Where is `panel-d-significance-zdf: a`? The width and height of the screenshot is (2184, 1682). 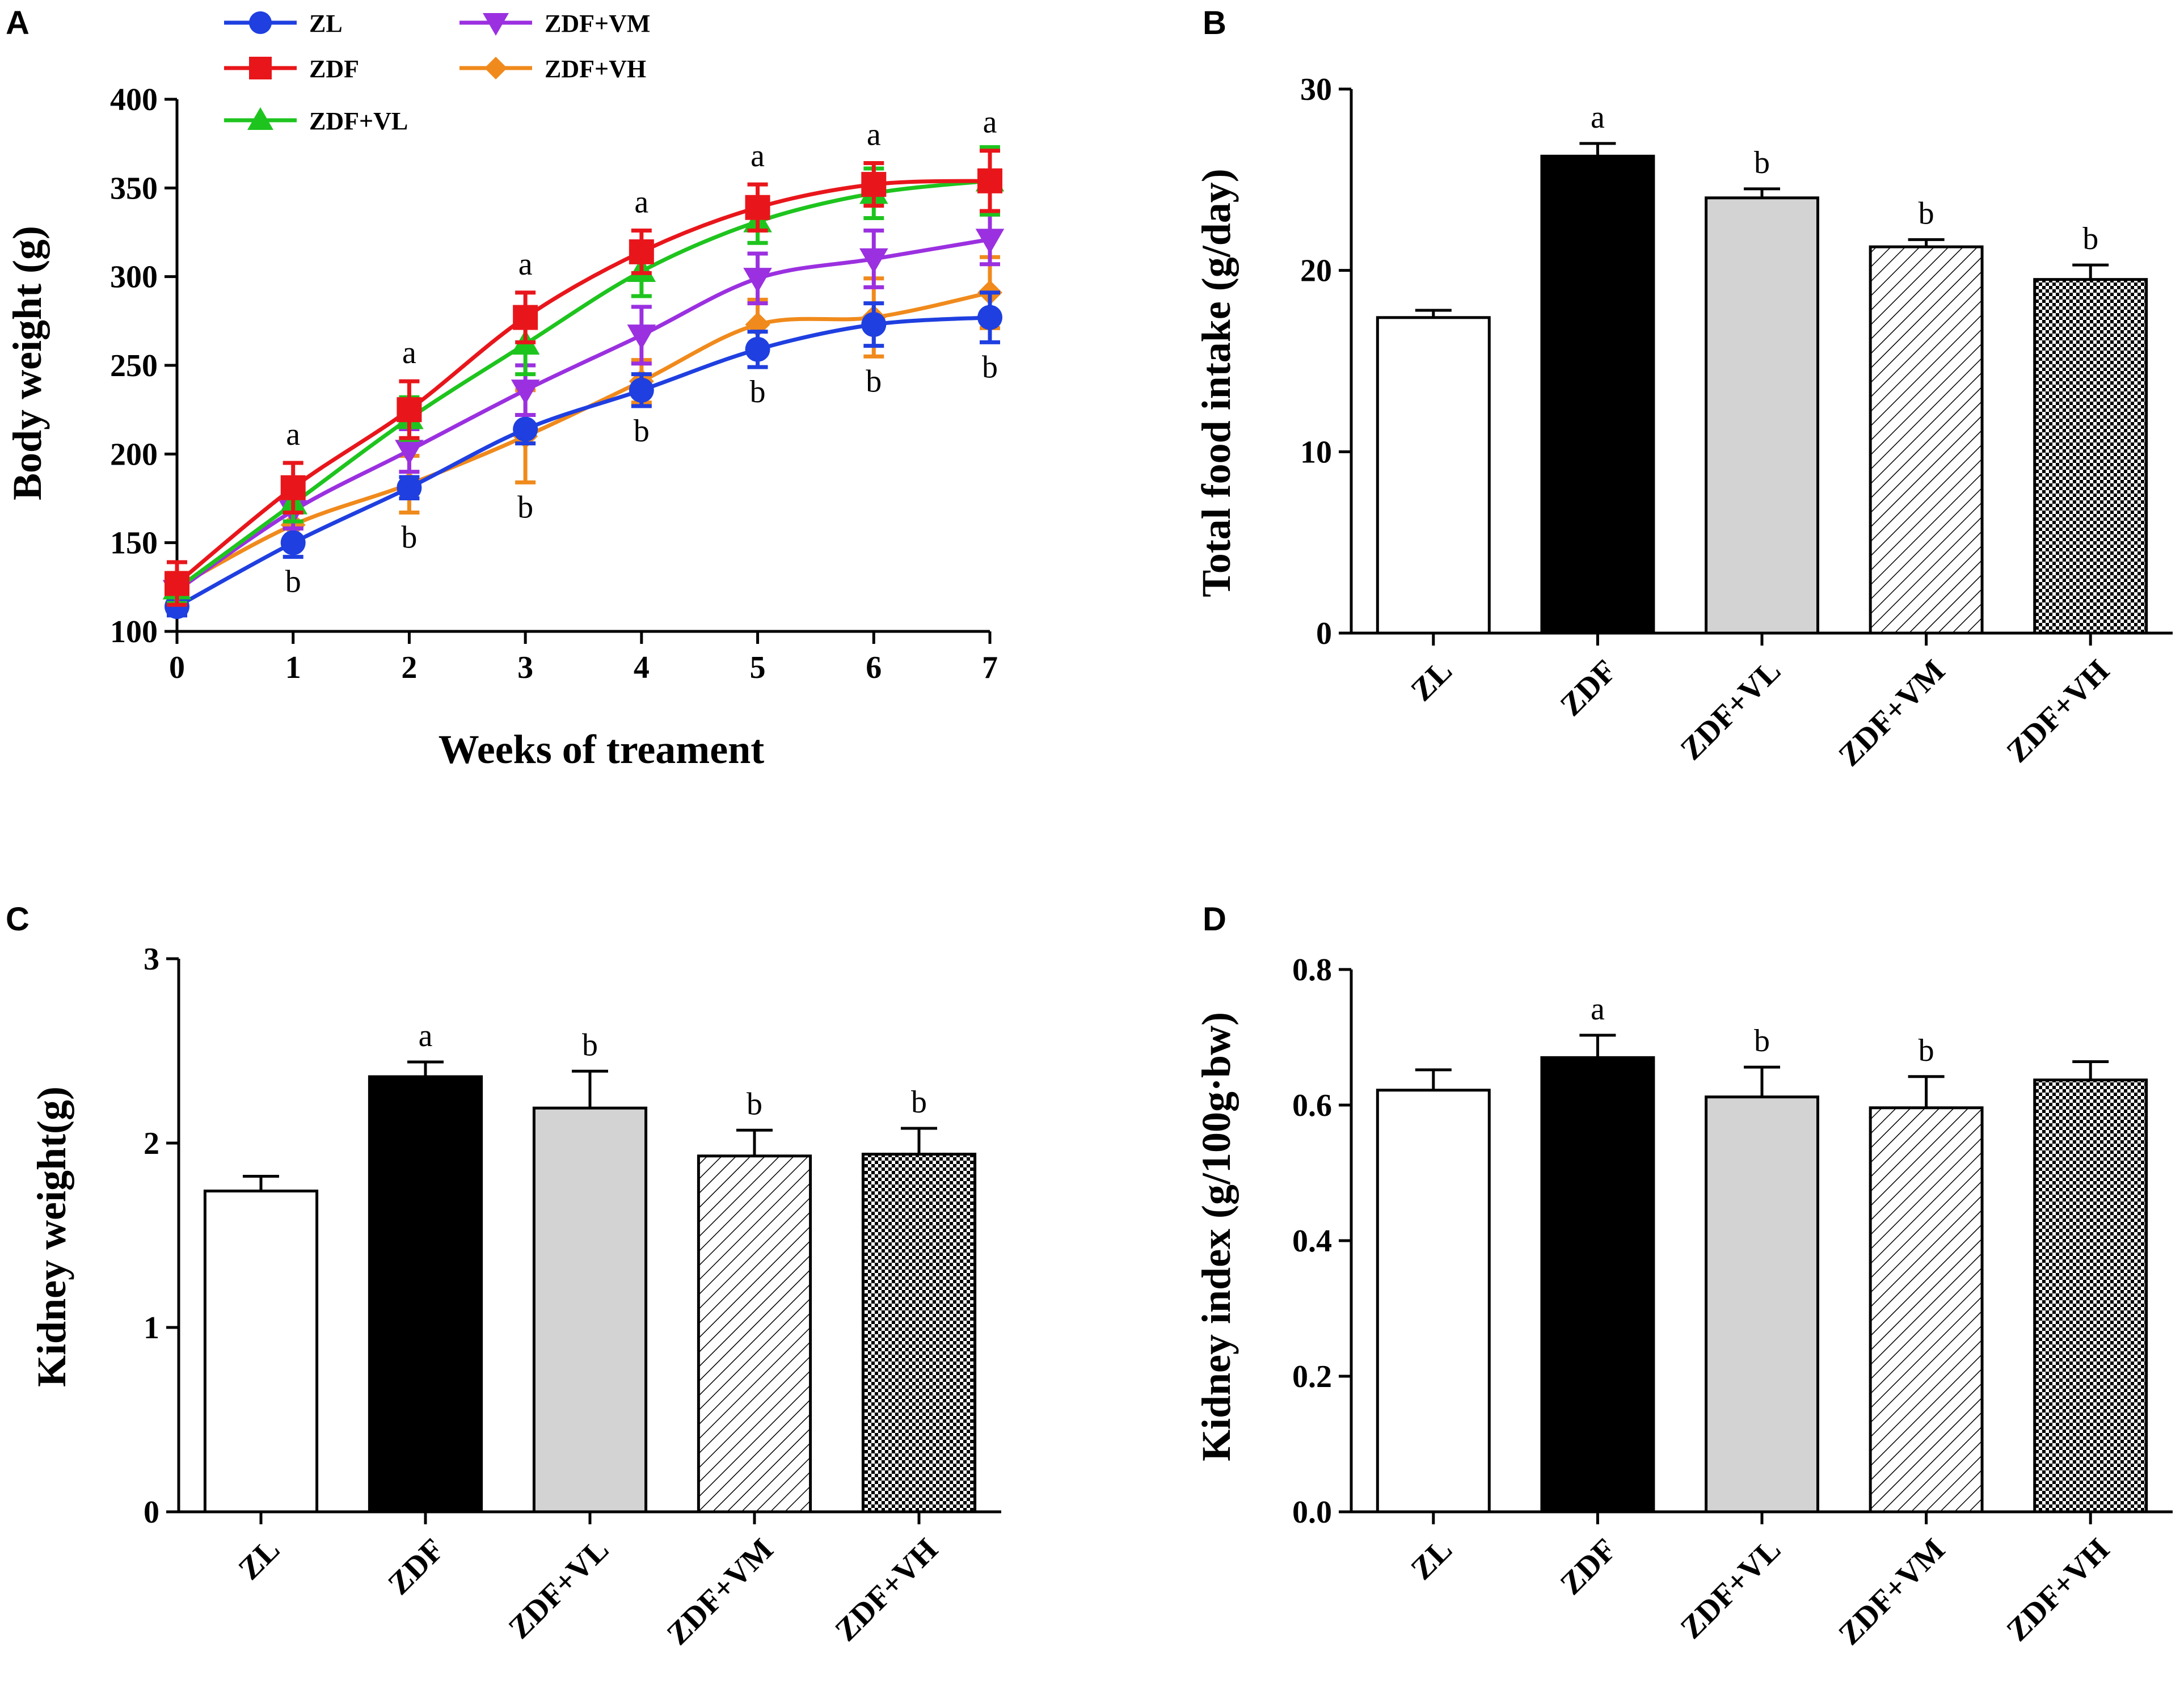
panel-d-significance-zdf: a is located at coordinates (1598, 1009).